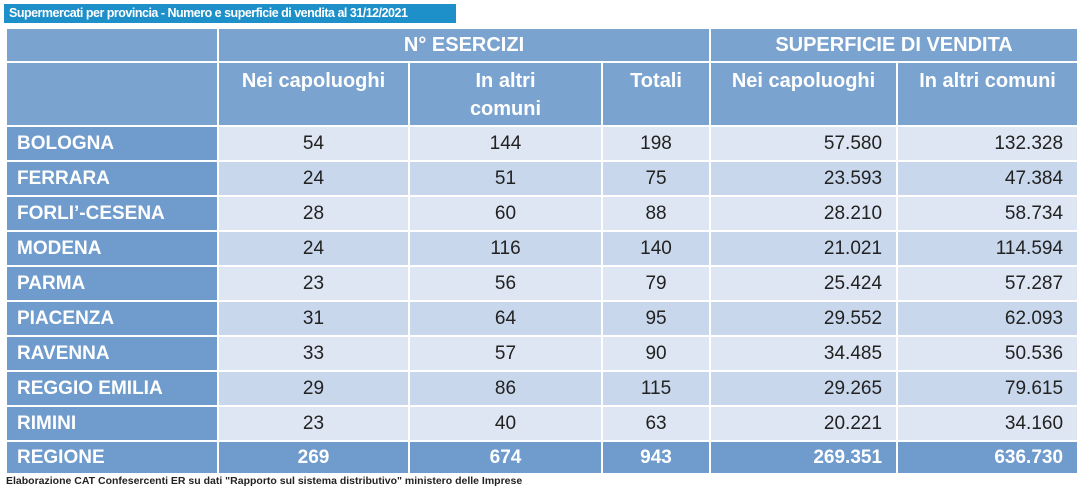  I want to click on row-label: PIACENZA, so click(112, 318).